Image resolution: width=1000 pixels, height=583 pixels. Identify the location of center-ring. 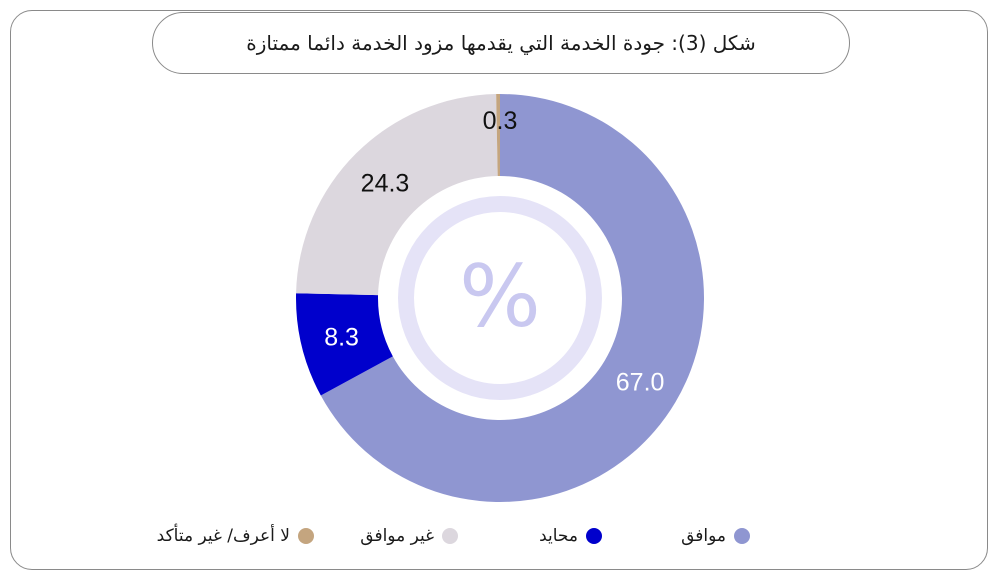
(500, 298).